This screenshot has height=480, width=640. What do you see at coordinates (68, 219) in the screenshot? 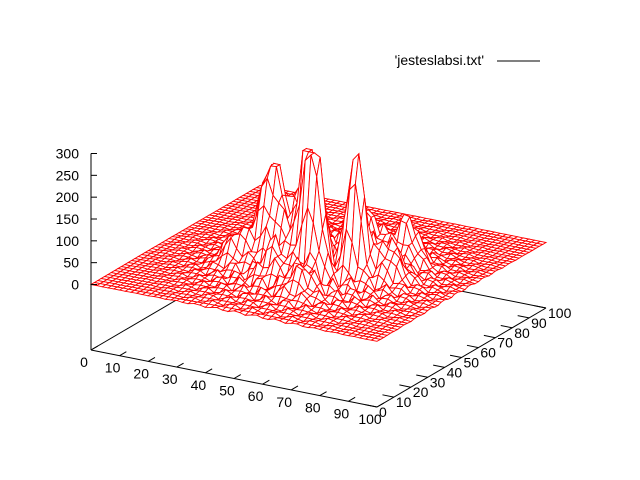
I see `z-tick-label: 150` at bounding box center [68, 219].